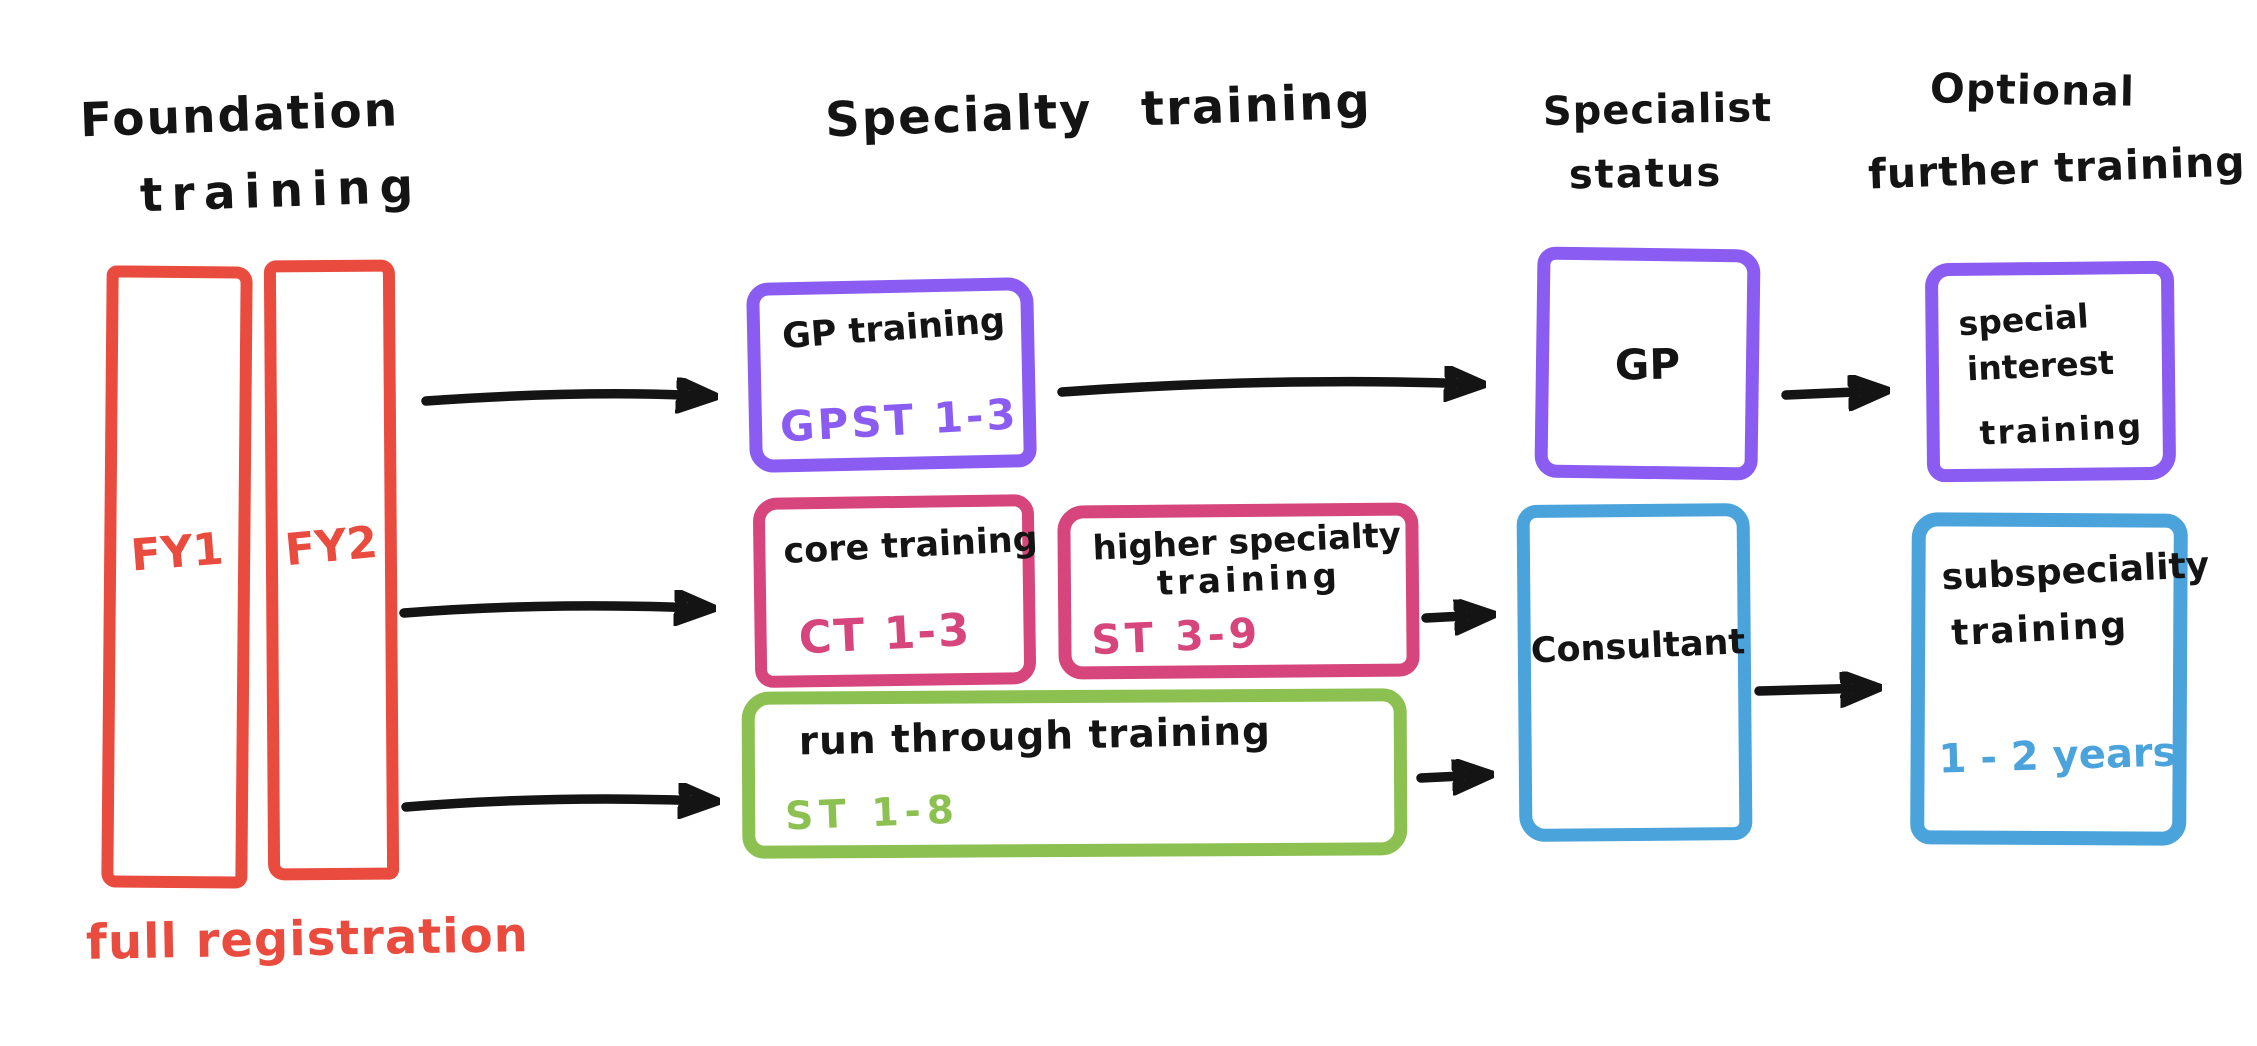 The image size is (2257, 1046). I want to click on header-optional-line2: further training, so click(2057, 168).